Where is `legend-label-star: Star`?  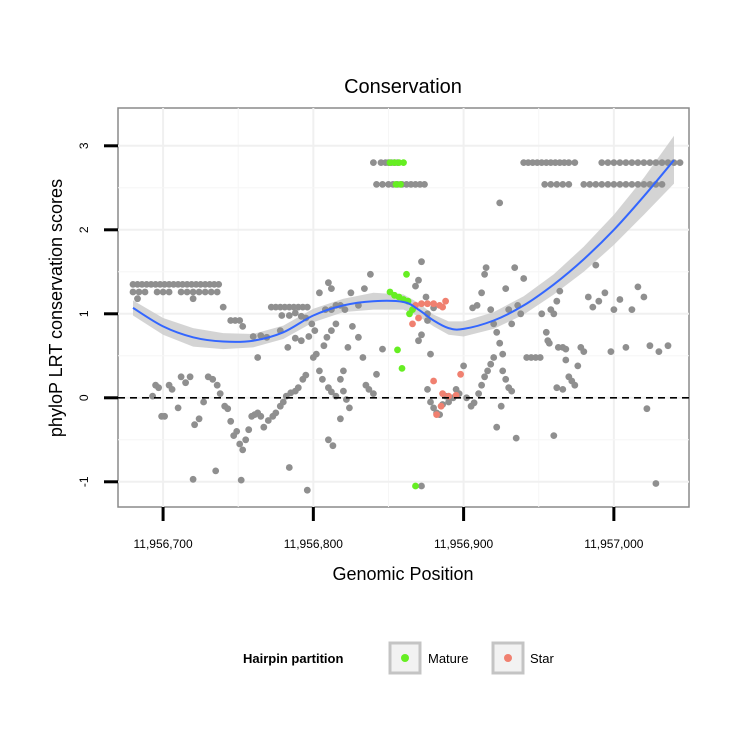
legend-label-star: Star is located at coordinates (542, 658).